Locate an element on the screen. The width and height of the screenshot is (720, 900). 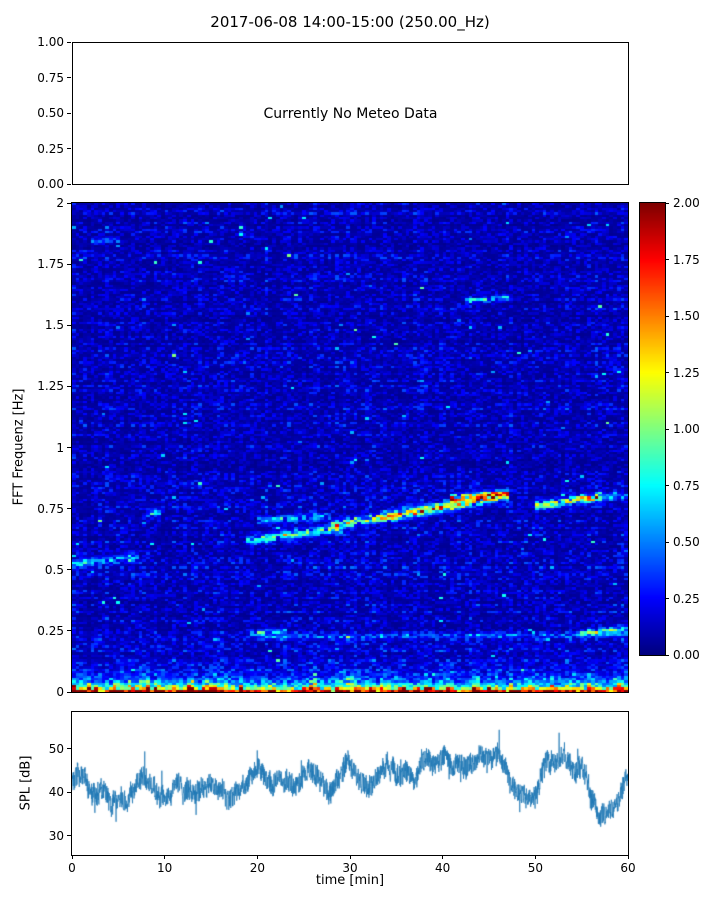
spl-line-chart is located at coordinates (350, 783).